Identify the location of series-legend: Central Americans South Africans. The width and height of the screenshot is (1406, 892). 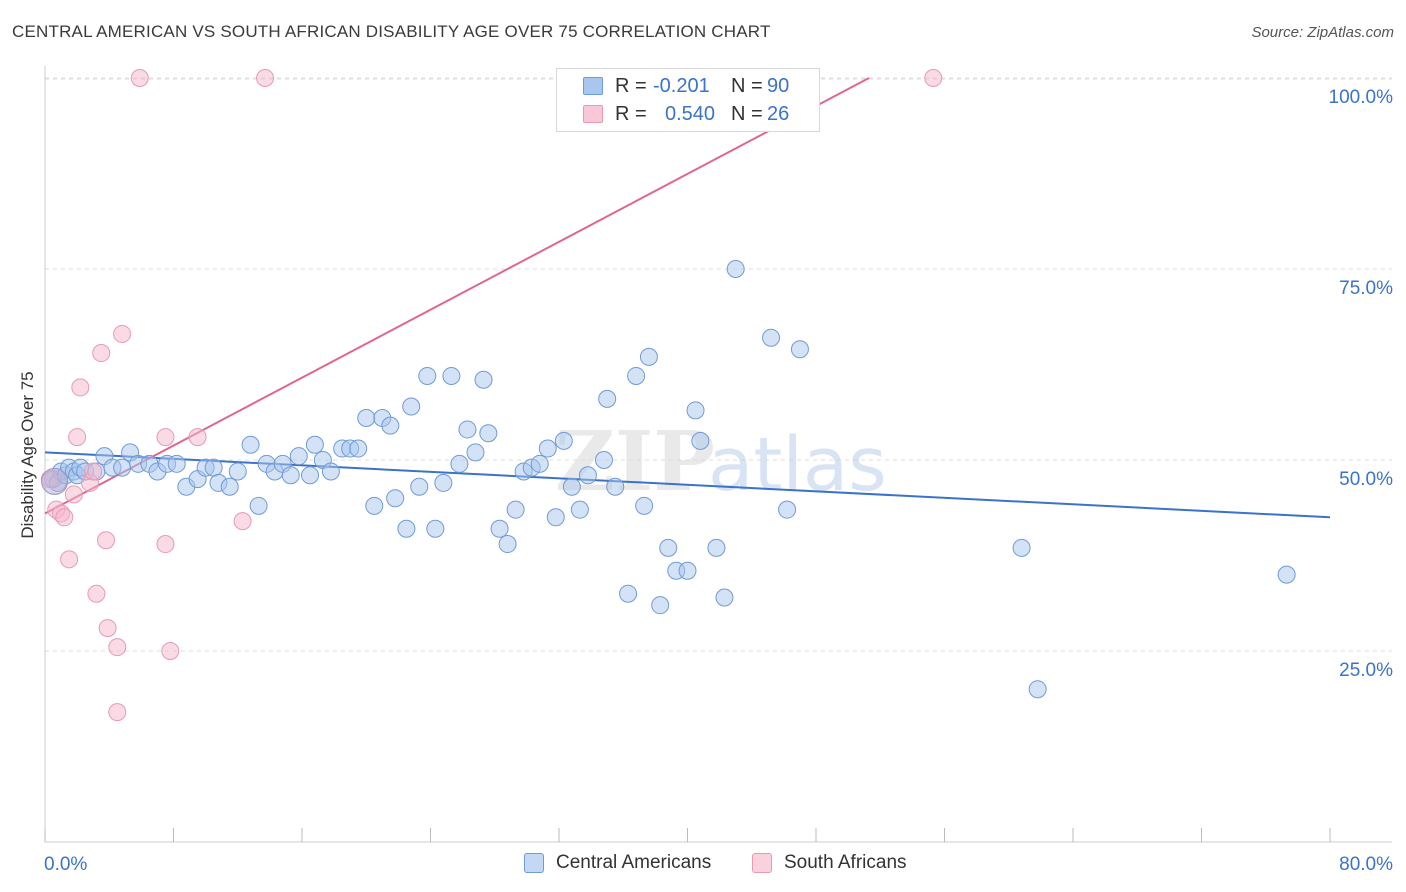
(703, 865).